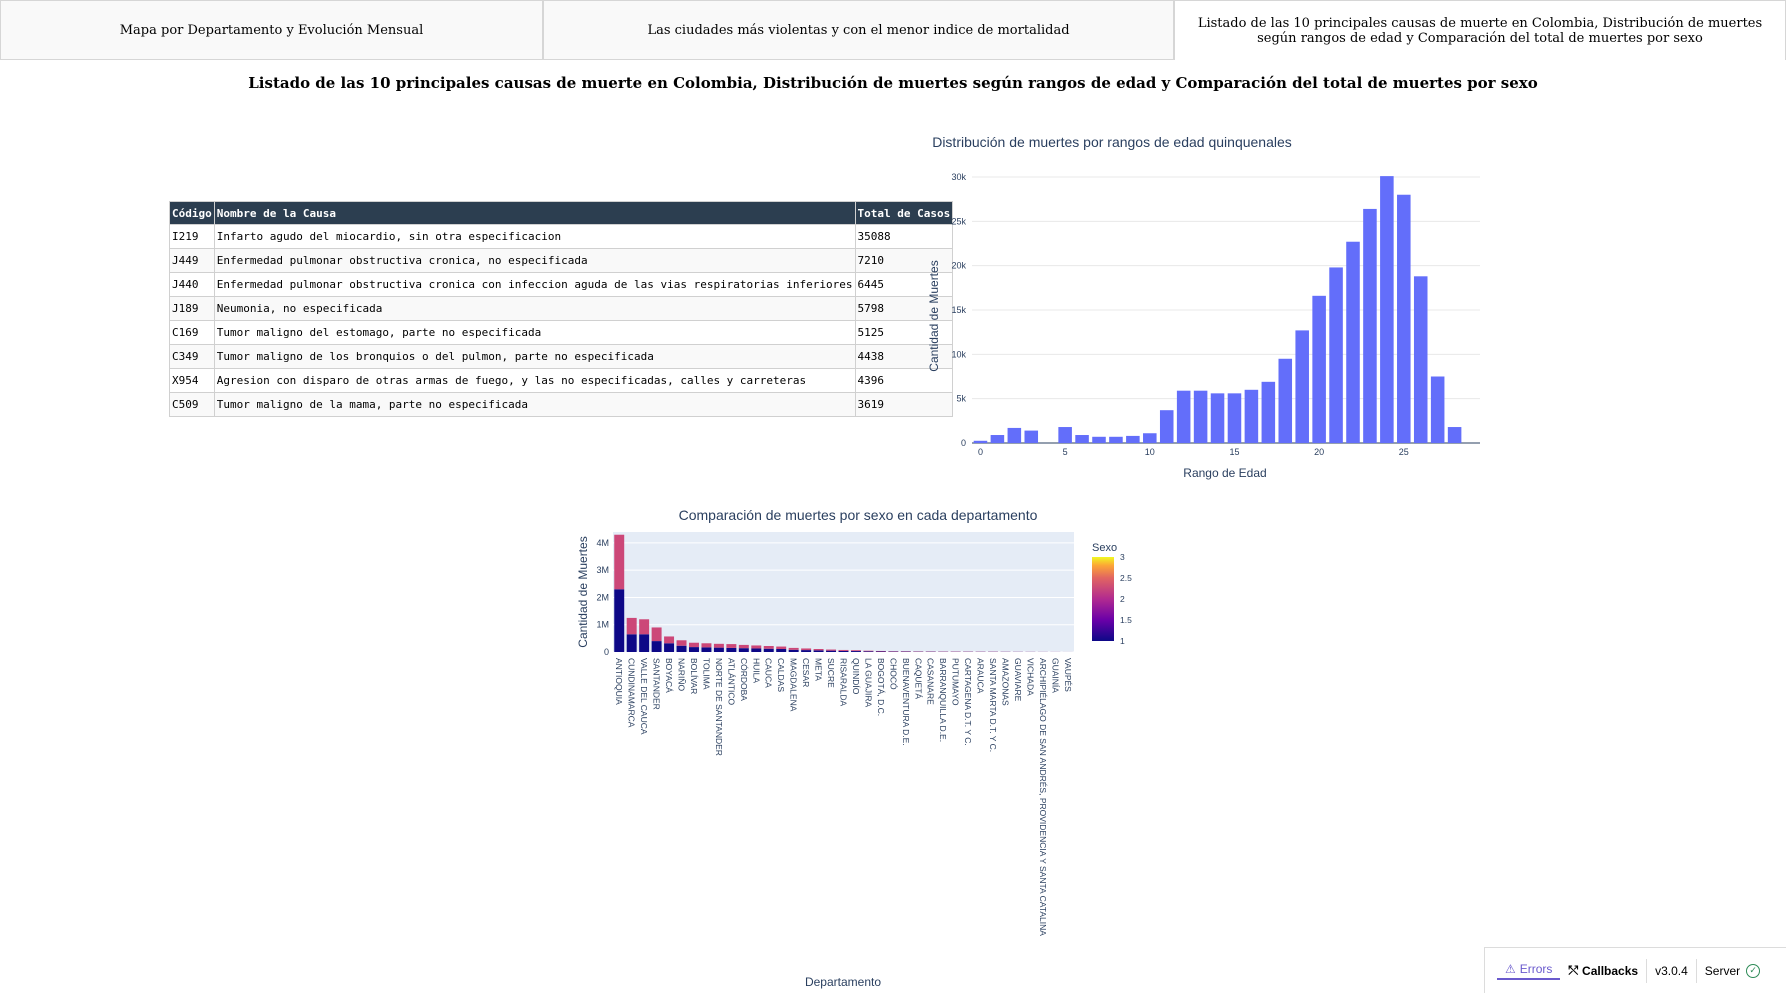  Describe the element at coordinates (963, 443) in the screenshot. I see `y-tick-label: 0` at that location.